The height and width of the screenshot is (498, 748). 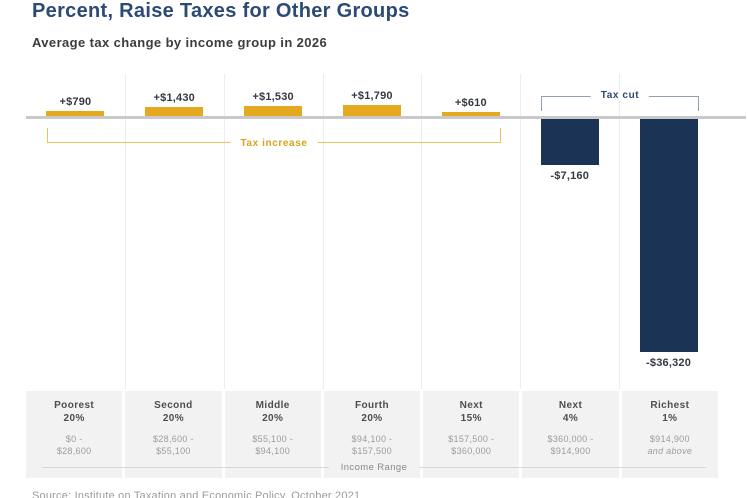 I want to click on category-income-range: $914,900 and above, so click(x=670, y=445).